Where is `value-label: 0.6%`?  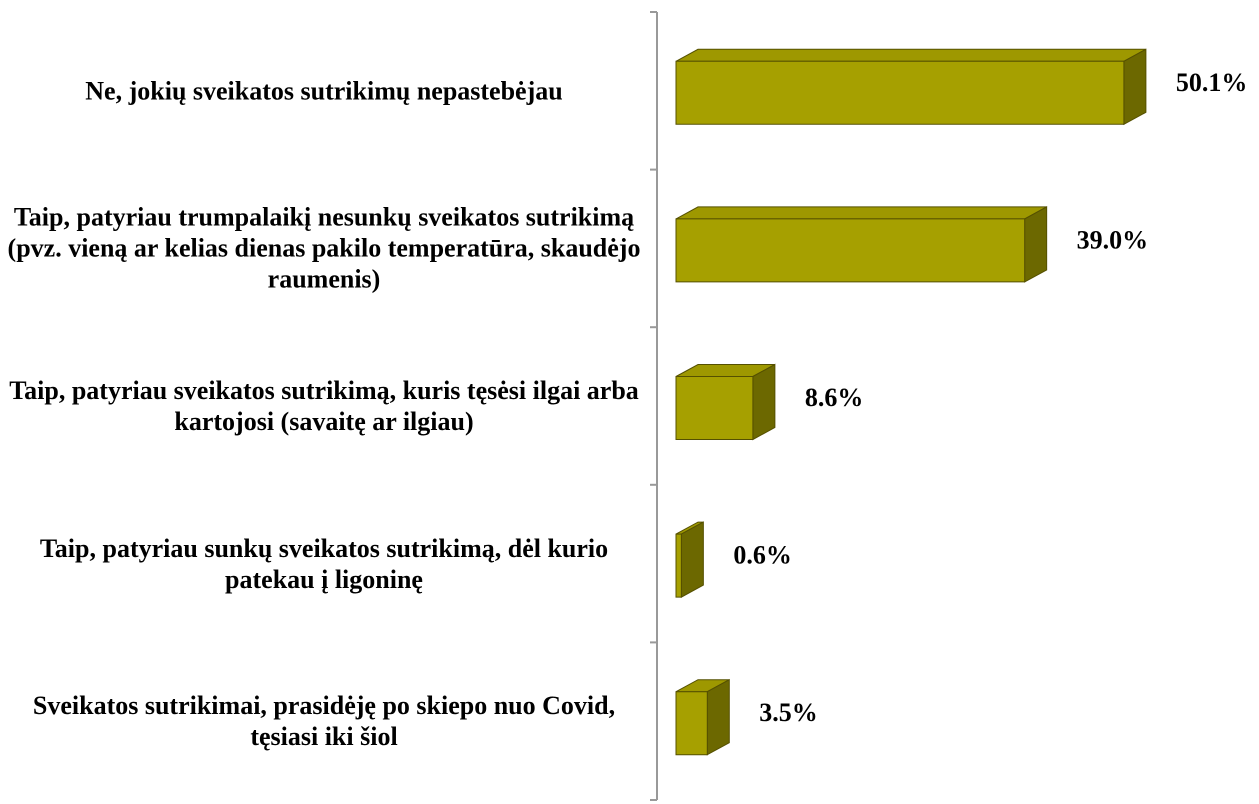
value-label: 0.6% is located at coordinates (762, 555).